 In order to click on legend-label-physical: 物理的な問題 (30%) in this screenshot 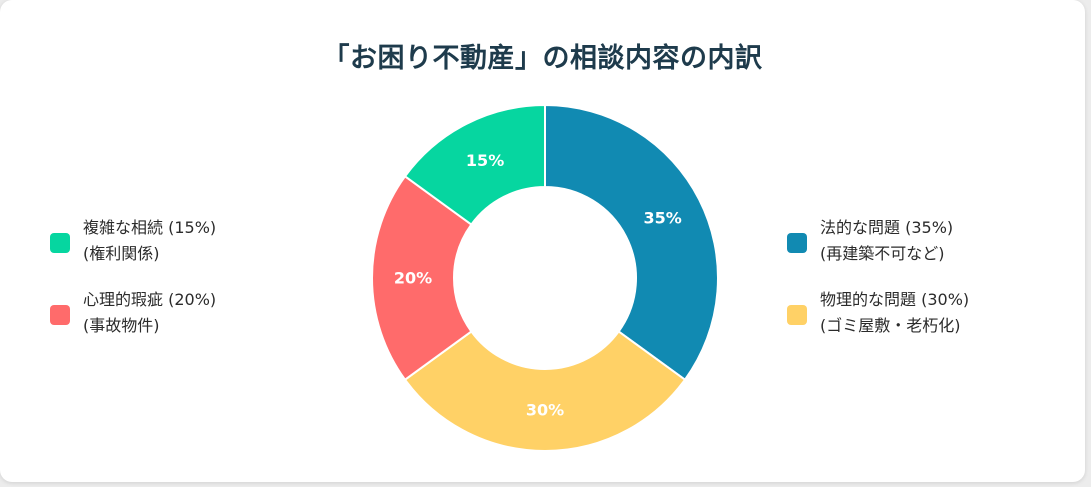, I will do `click(895, 299)`.